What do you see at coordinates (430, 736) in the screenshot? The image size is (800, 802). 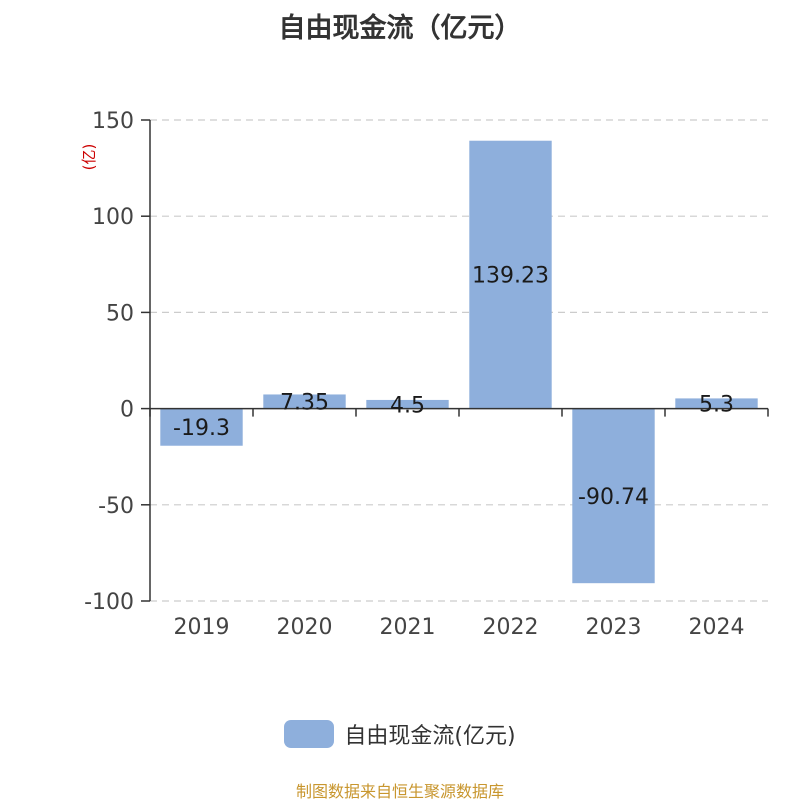 I see `legend-label: 自由现金流(亿元)` at bounding box center [430, 736].